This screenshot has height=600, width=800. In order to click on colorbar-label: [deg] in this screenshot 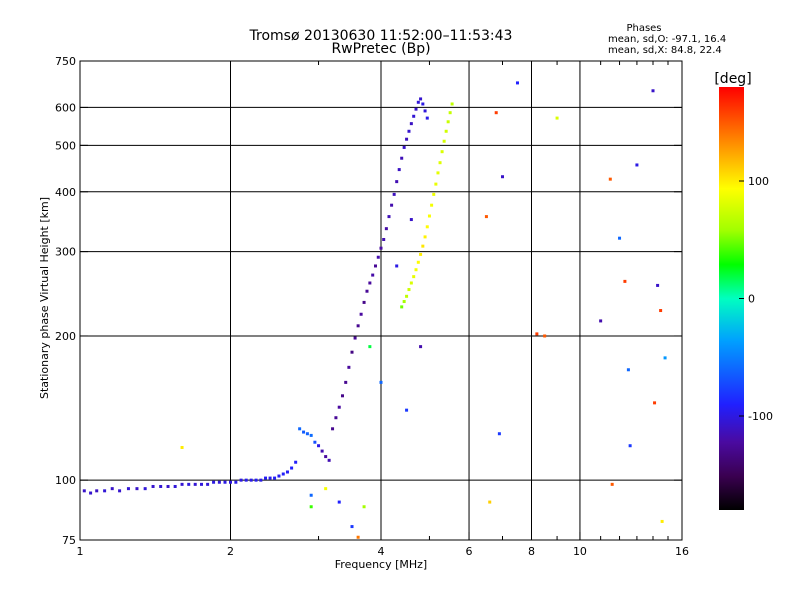, I will do `click(732, 79)`.